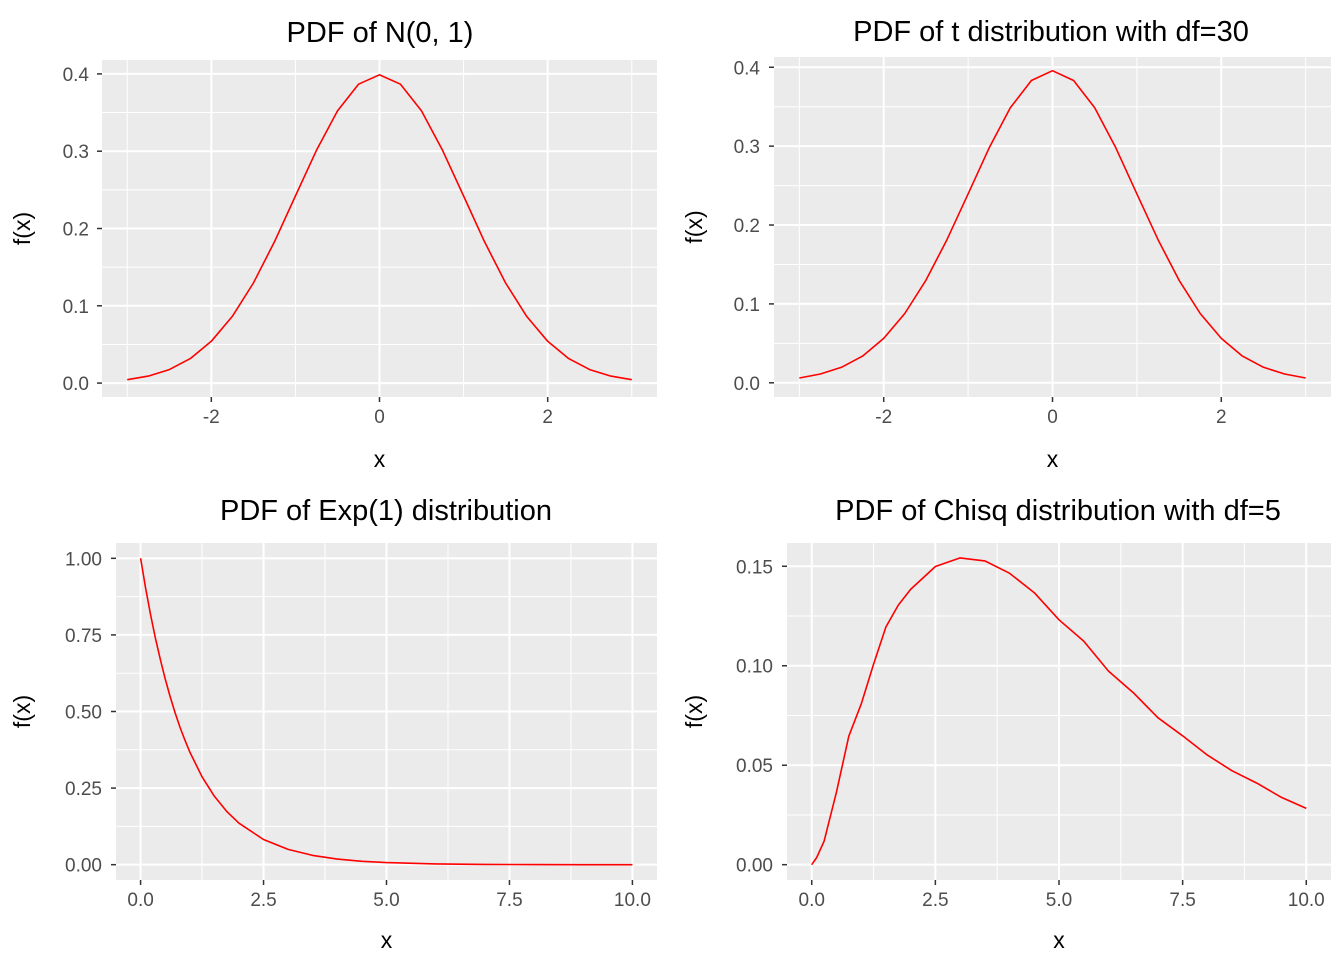  I want to click on chart-title: PDF of t distribution with df=30, so click(1051, 32).